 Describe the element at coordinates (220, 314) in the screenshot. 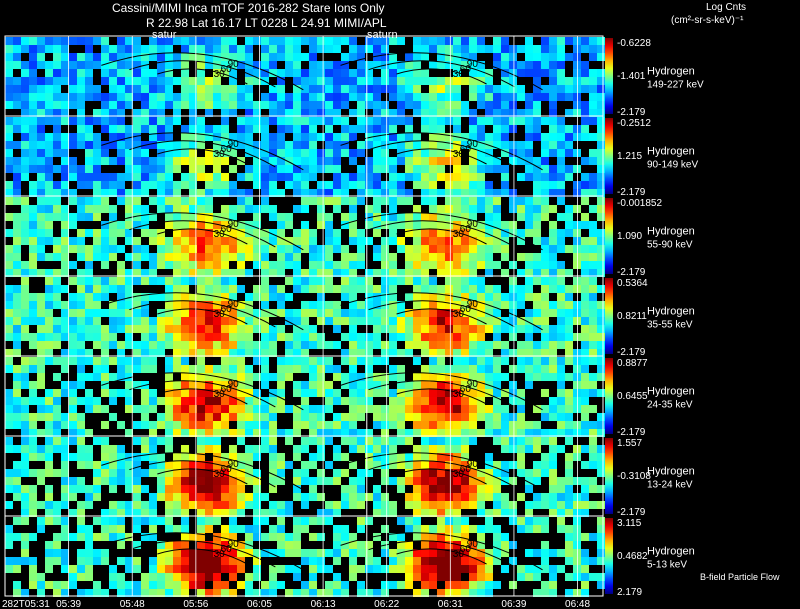

I see `contour-label: 30` at that location.